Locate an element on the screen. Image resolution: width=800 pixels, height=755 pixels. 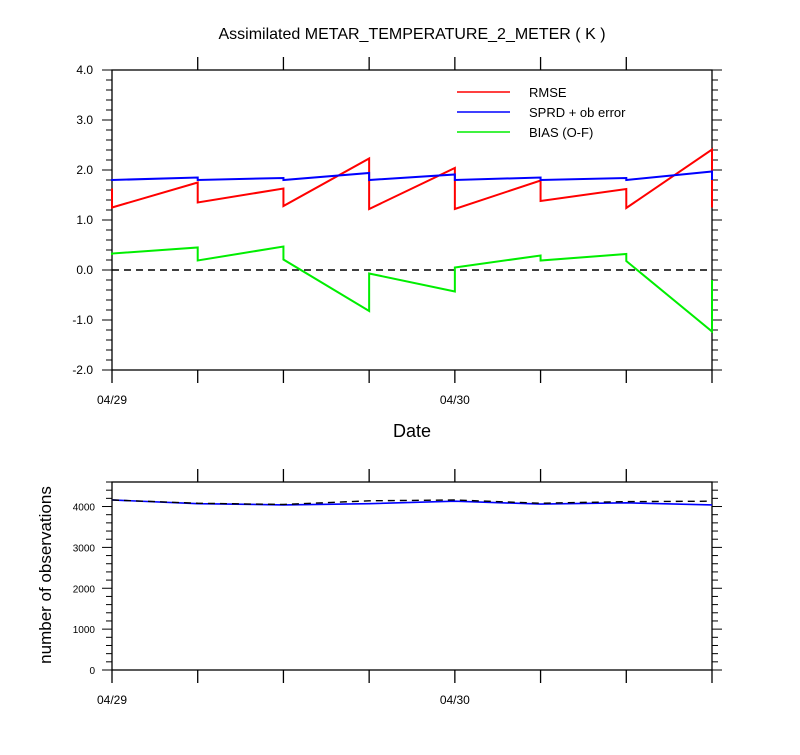
top-series-line-sprd-ob-error is located at coordinates (412, 176).